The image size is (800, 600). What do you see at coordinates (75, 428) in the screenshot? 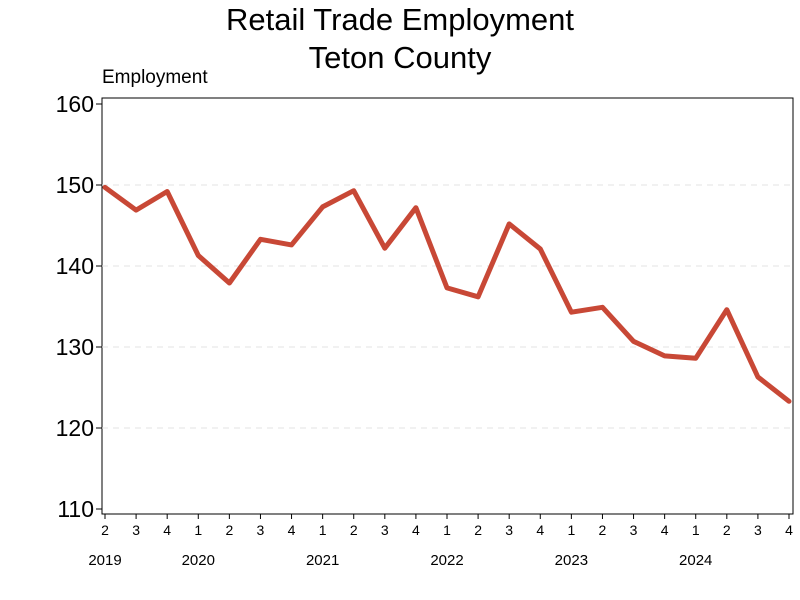
I see `y-tick-label: 120` at bounding box center [75, 428].